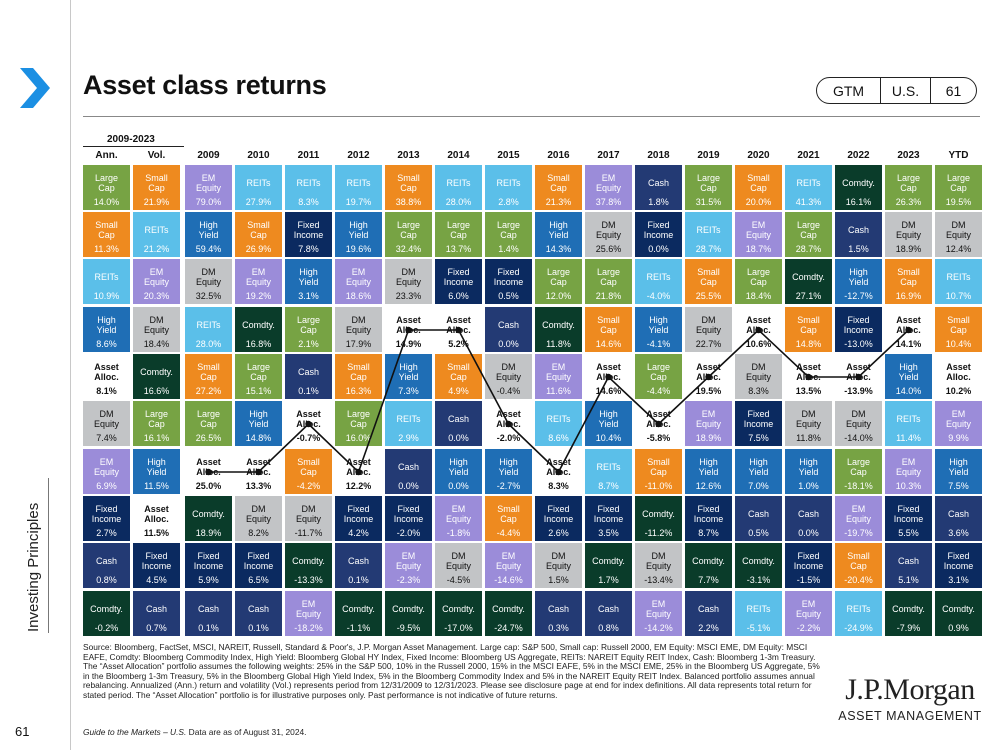 The height and width of the screenshot is (750, 1000). I want to click on period-range-label: 2009-2023, so click(131, 139).